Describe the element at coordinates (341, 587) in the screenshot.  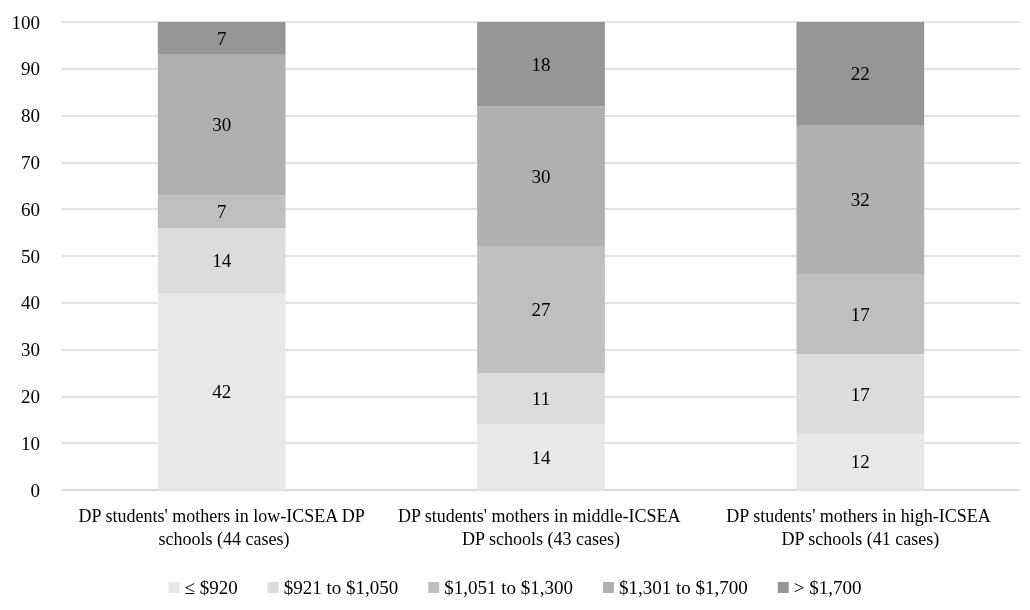
I see `legend-label: $921 to $1,050` at that location.